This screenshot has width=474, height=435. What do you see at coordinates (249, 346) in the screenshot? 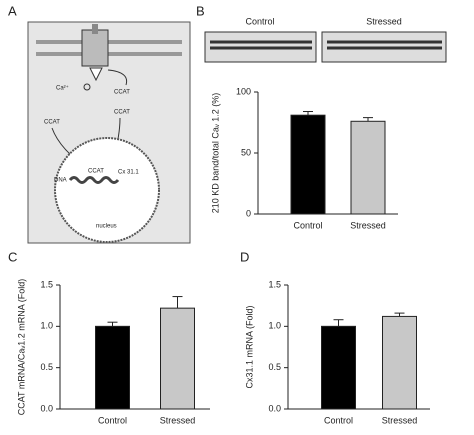
I see `y-axis-label: Cx31.1 mRNA (Fold)` at bounding box center [249, 346].